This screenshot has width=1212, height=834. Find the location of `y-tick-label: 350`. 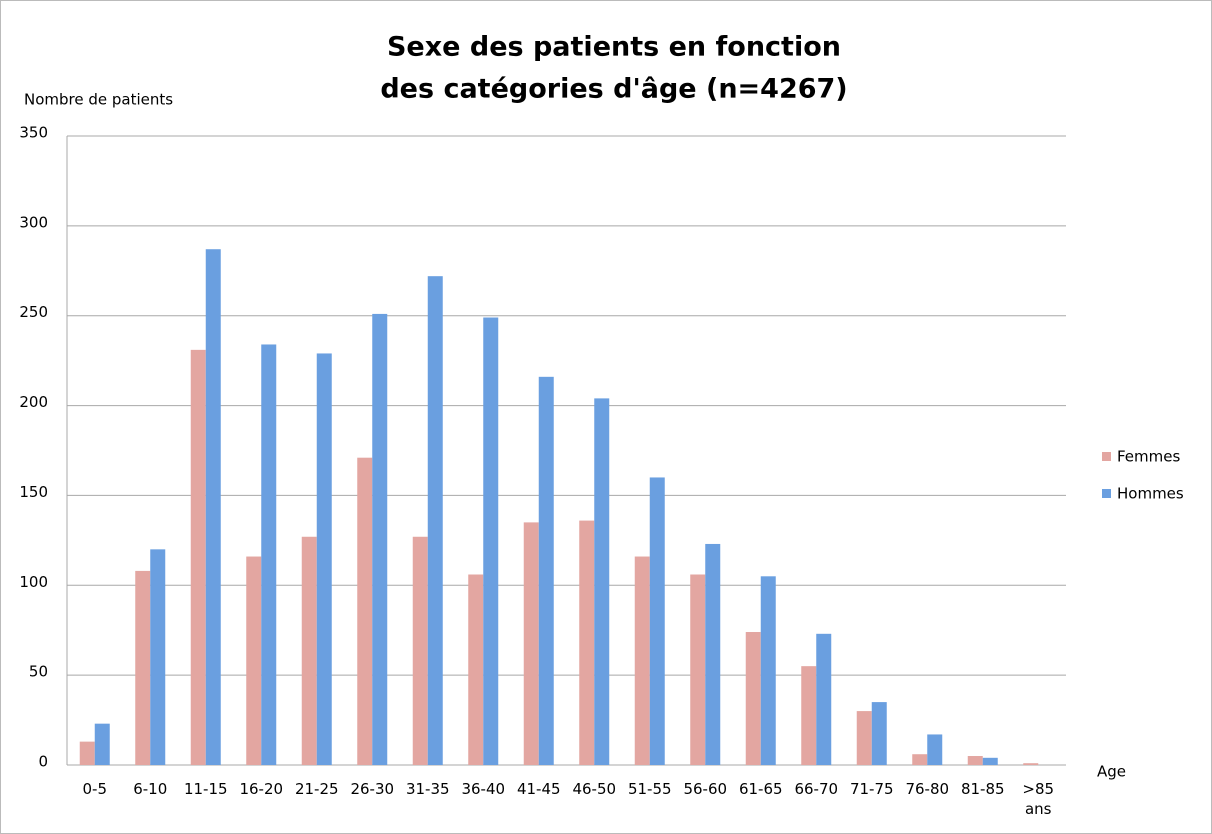

y-tick-label: 350 is located at coordinates (33, 133).